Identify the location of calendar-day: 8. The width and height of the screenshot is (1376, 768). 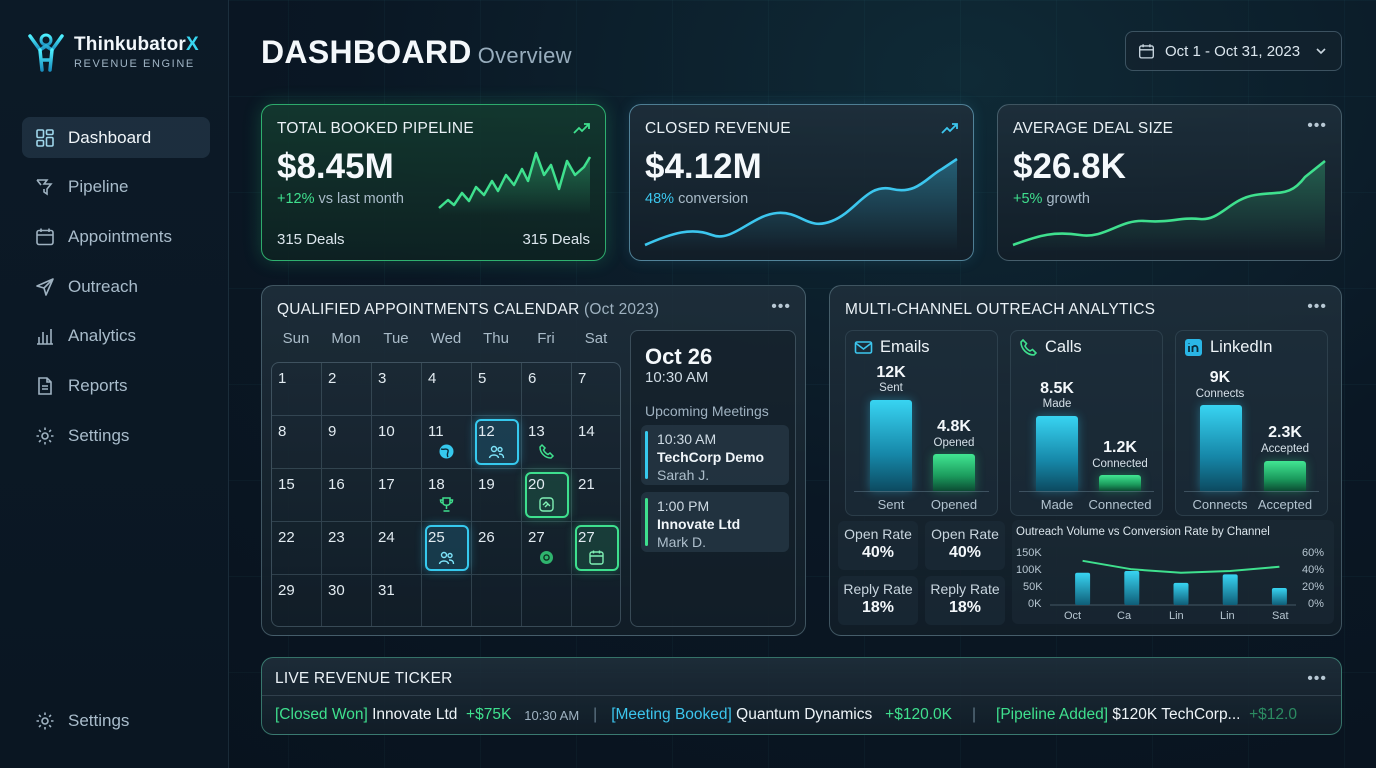
(297, 442).